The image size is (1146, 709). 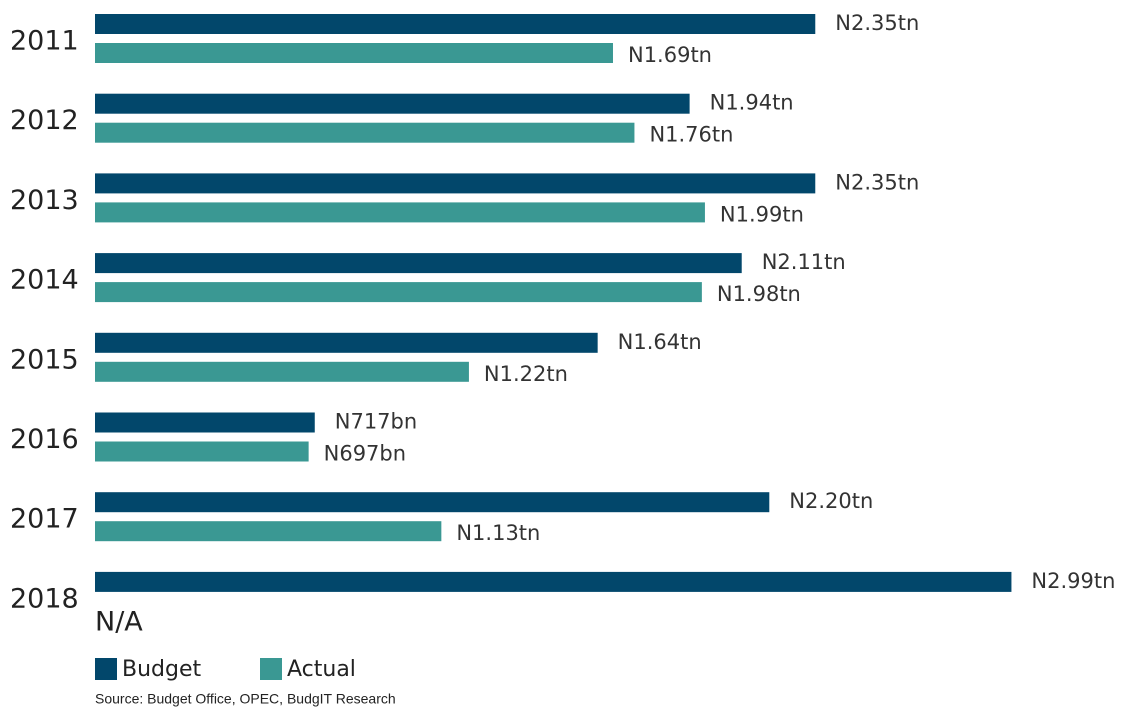 I want to click on value-label: N1.76tn, so click(x=691, y=135).